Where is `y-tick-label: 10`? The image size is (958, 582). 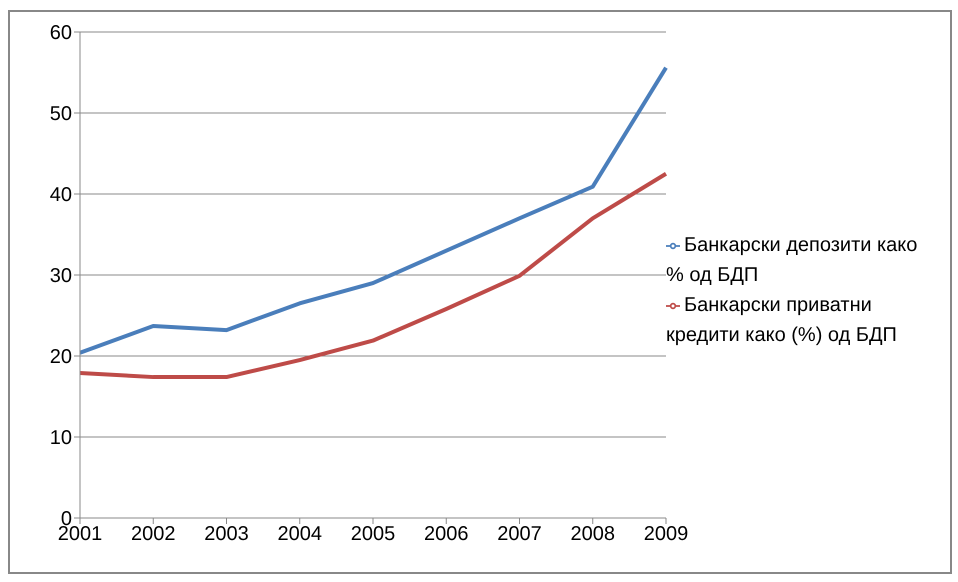 y-tick-label: 10 is located at coordinates (61, 438).